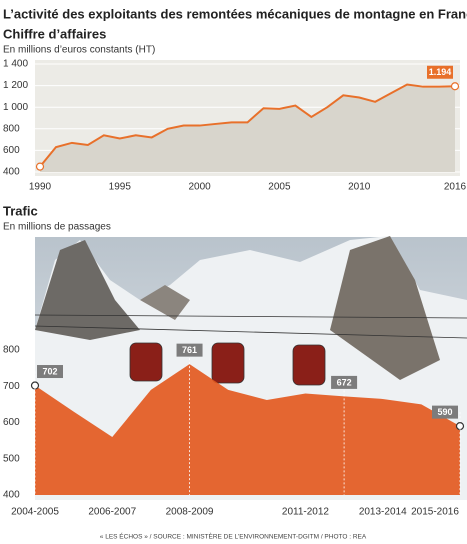  Describe the element at coordinates (40, 187) in the screenshot. I see `x-tick-label: 1990` at that location.